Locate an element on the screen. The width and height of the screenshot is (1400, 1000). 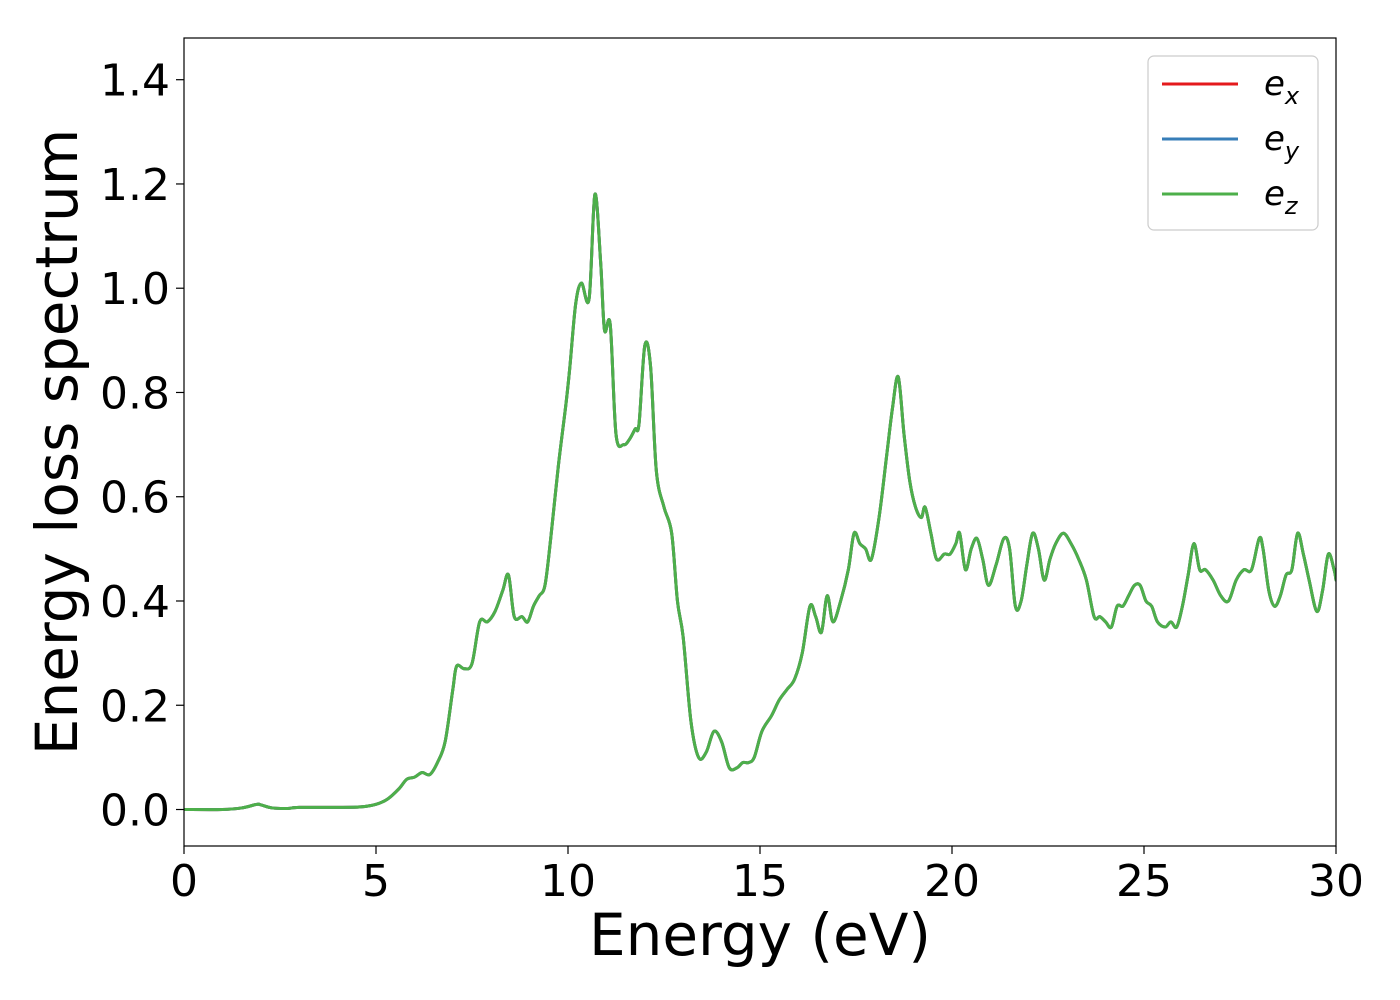
y-axis-ticks: 0.0 0.2 0.4 0.6 0.8 1.0 1.2 1.4 is located at coordinates (142, 446).